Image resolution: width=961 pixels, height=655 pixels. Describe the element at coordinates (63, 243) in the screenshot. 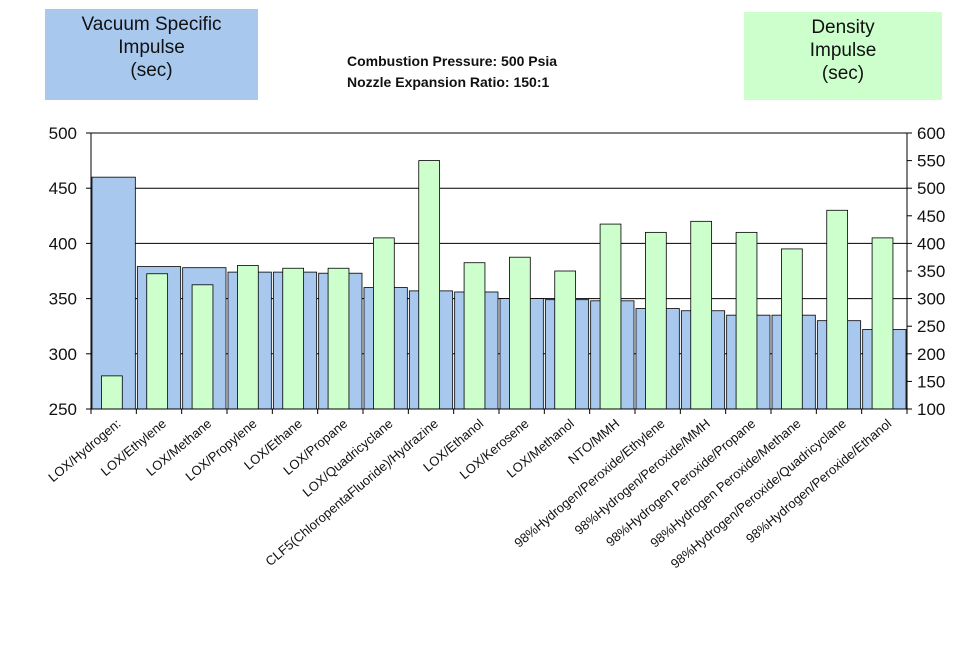

I see `y-left-tick-label-400: 400` at that location.